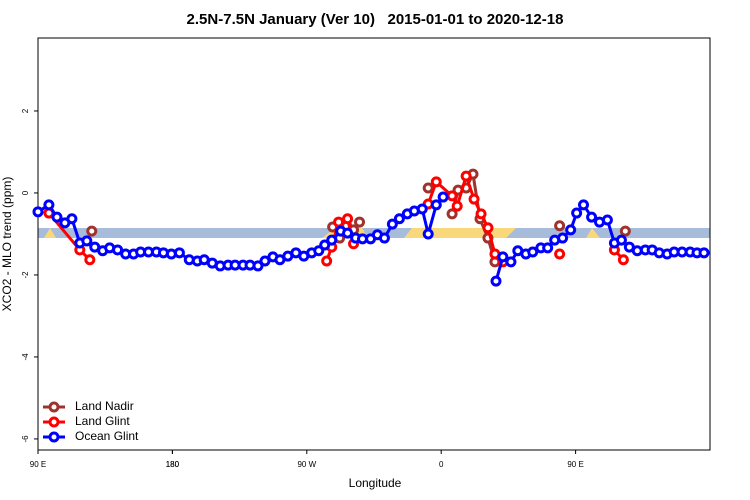 The height and width of the screenshot is (500, 750). I want to click on y-tick-label: -6, so click(25, 439).